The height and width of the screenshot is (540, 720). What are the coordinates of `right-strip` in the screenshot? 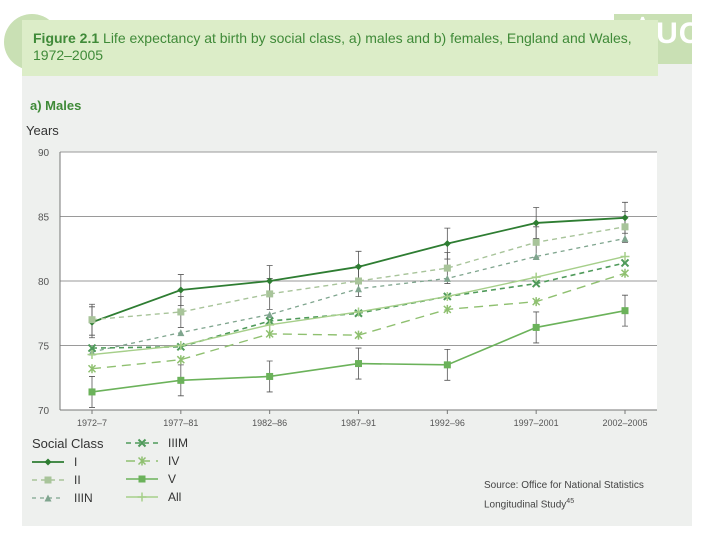 It's located at (675, 295).